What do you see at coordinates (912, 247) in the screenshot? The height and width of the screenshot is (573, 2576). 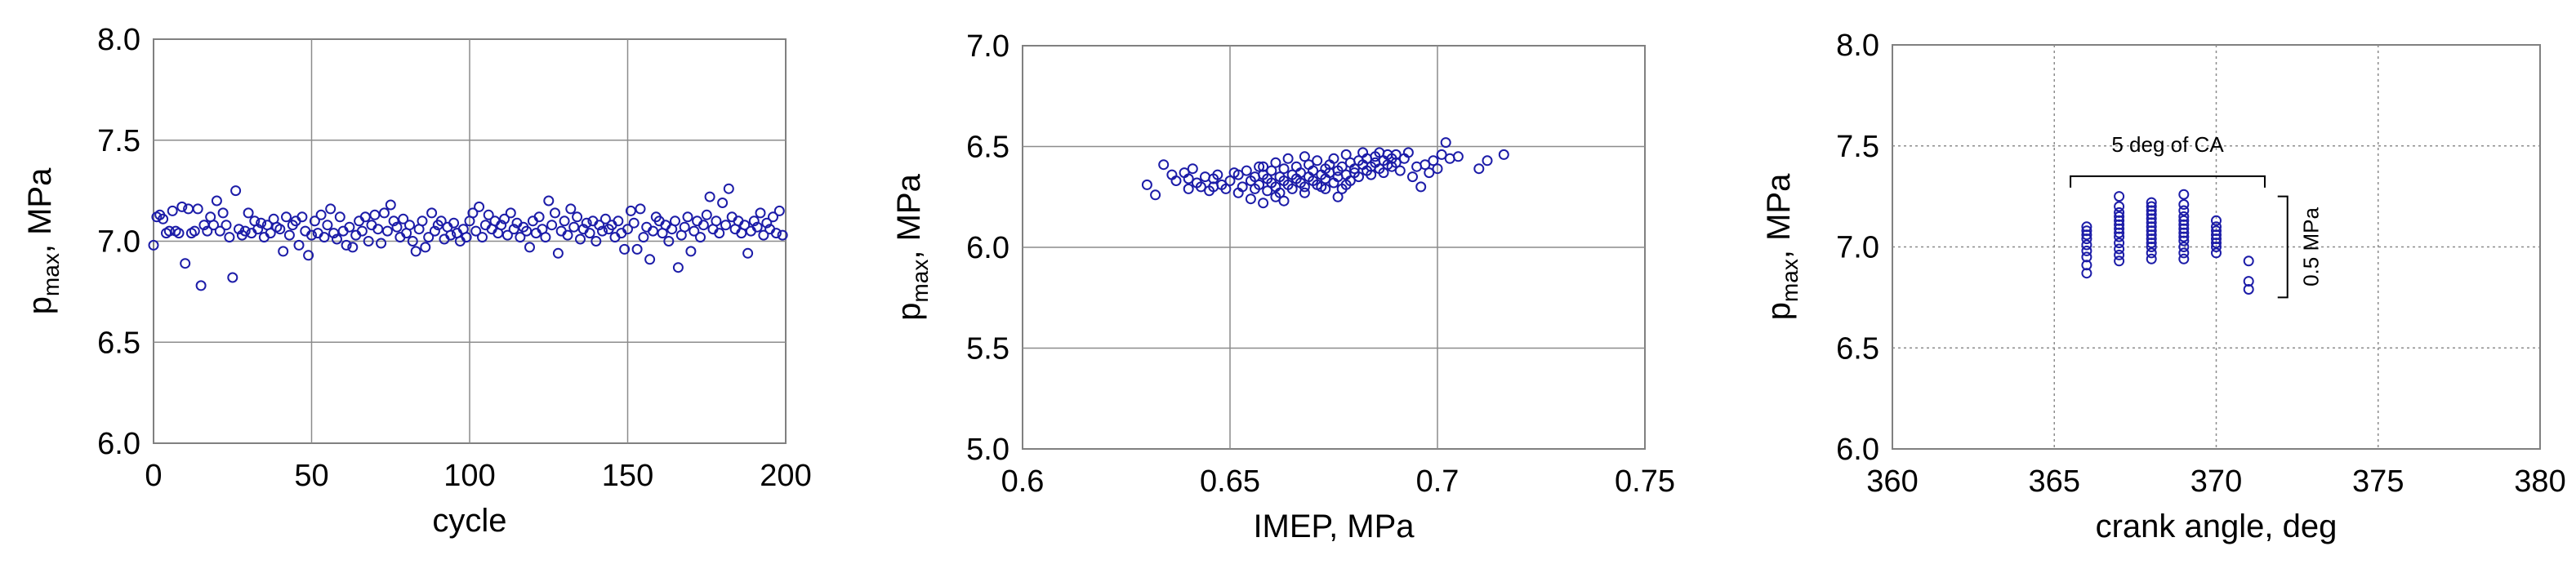 I see `y-axis-title: pmax, MPa` at bounding box center [912, 247].